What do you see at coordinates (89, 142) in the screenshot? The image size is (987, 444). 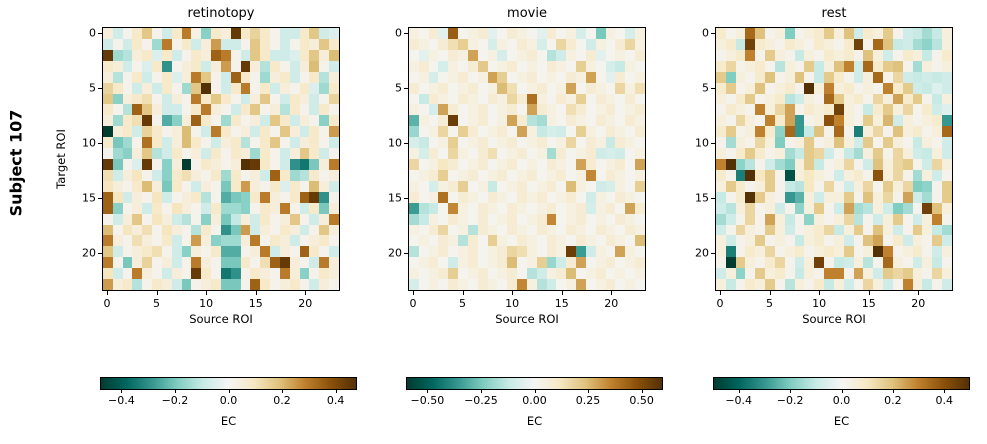 I see `y-tick-label: 10` at bounding box center [89, 142].